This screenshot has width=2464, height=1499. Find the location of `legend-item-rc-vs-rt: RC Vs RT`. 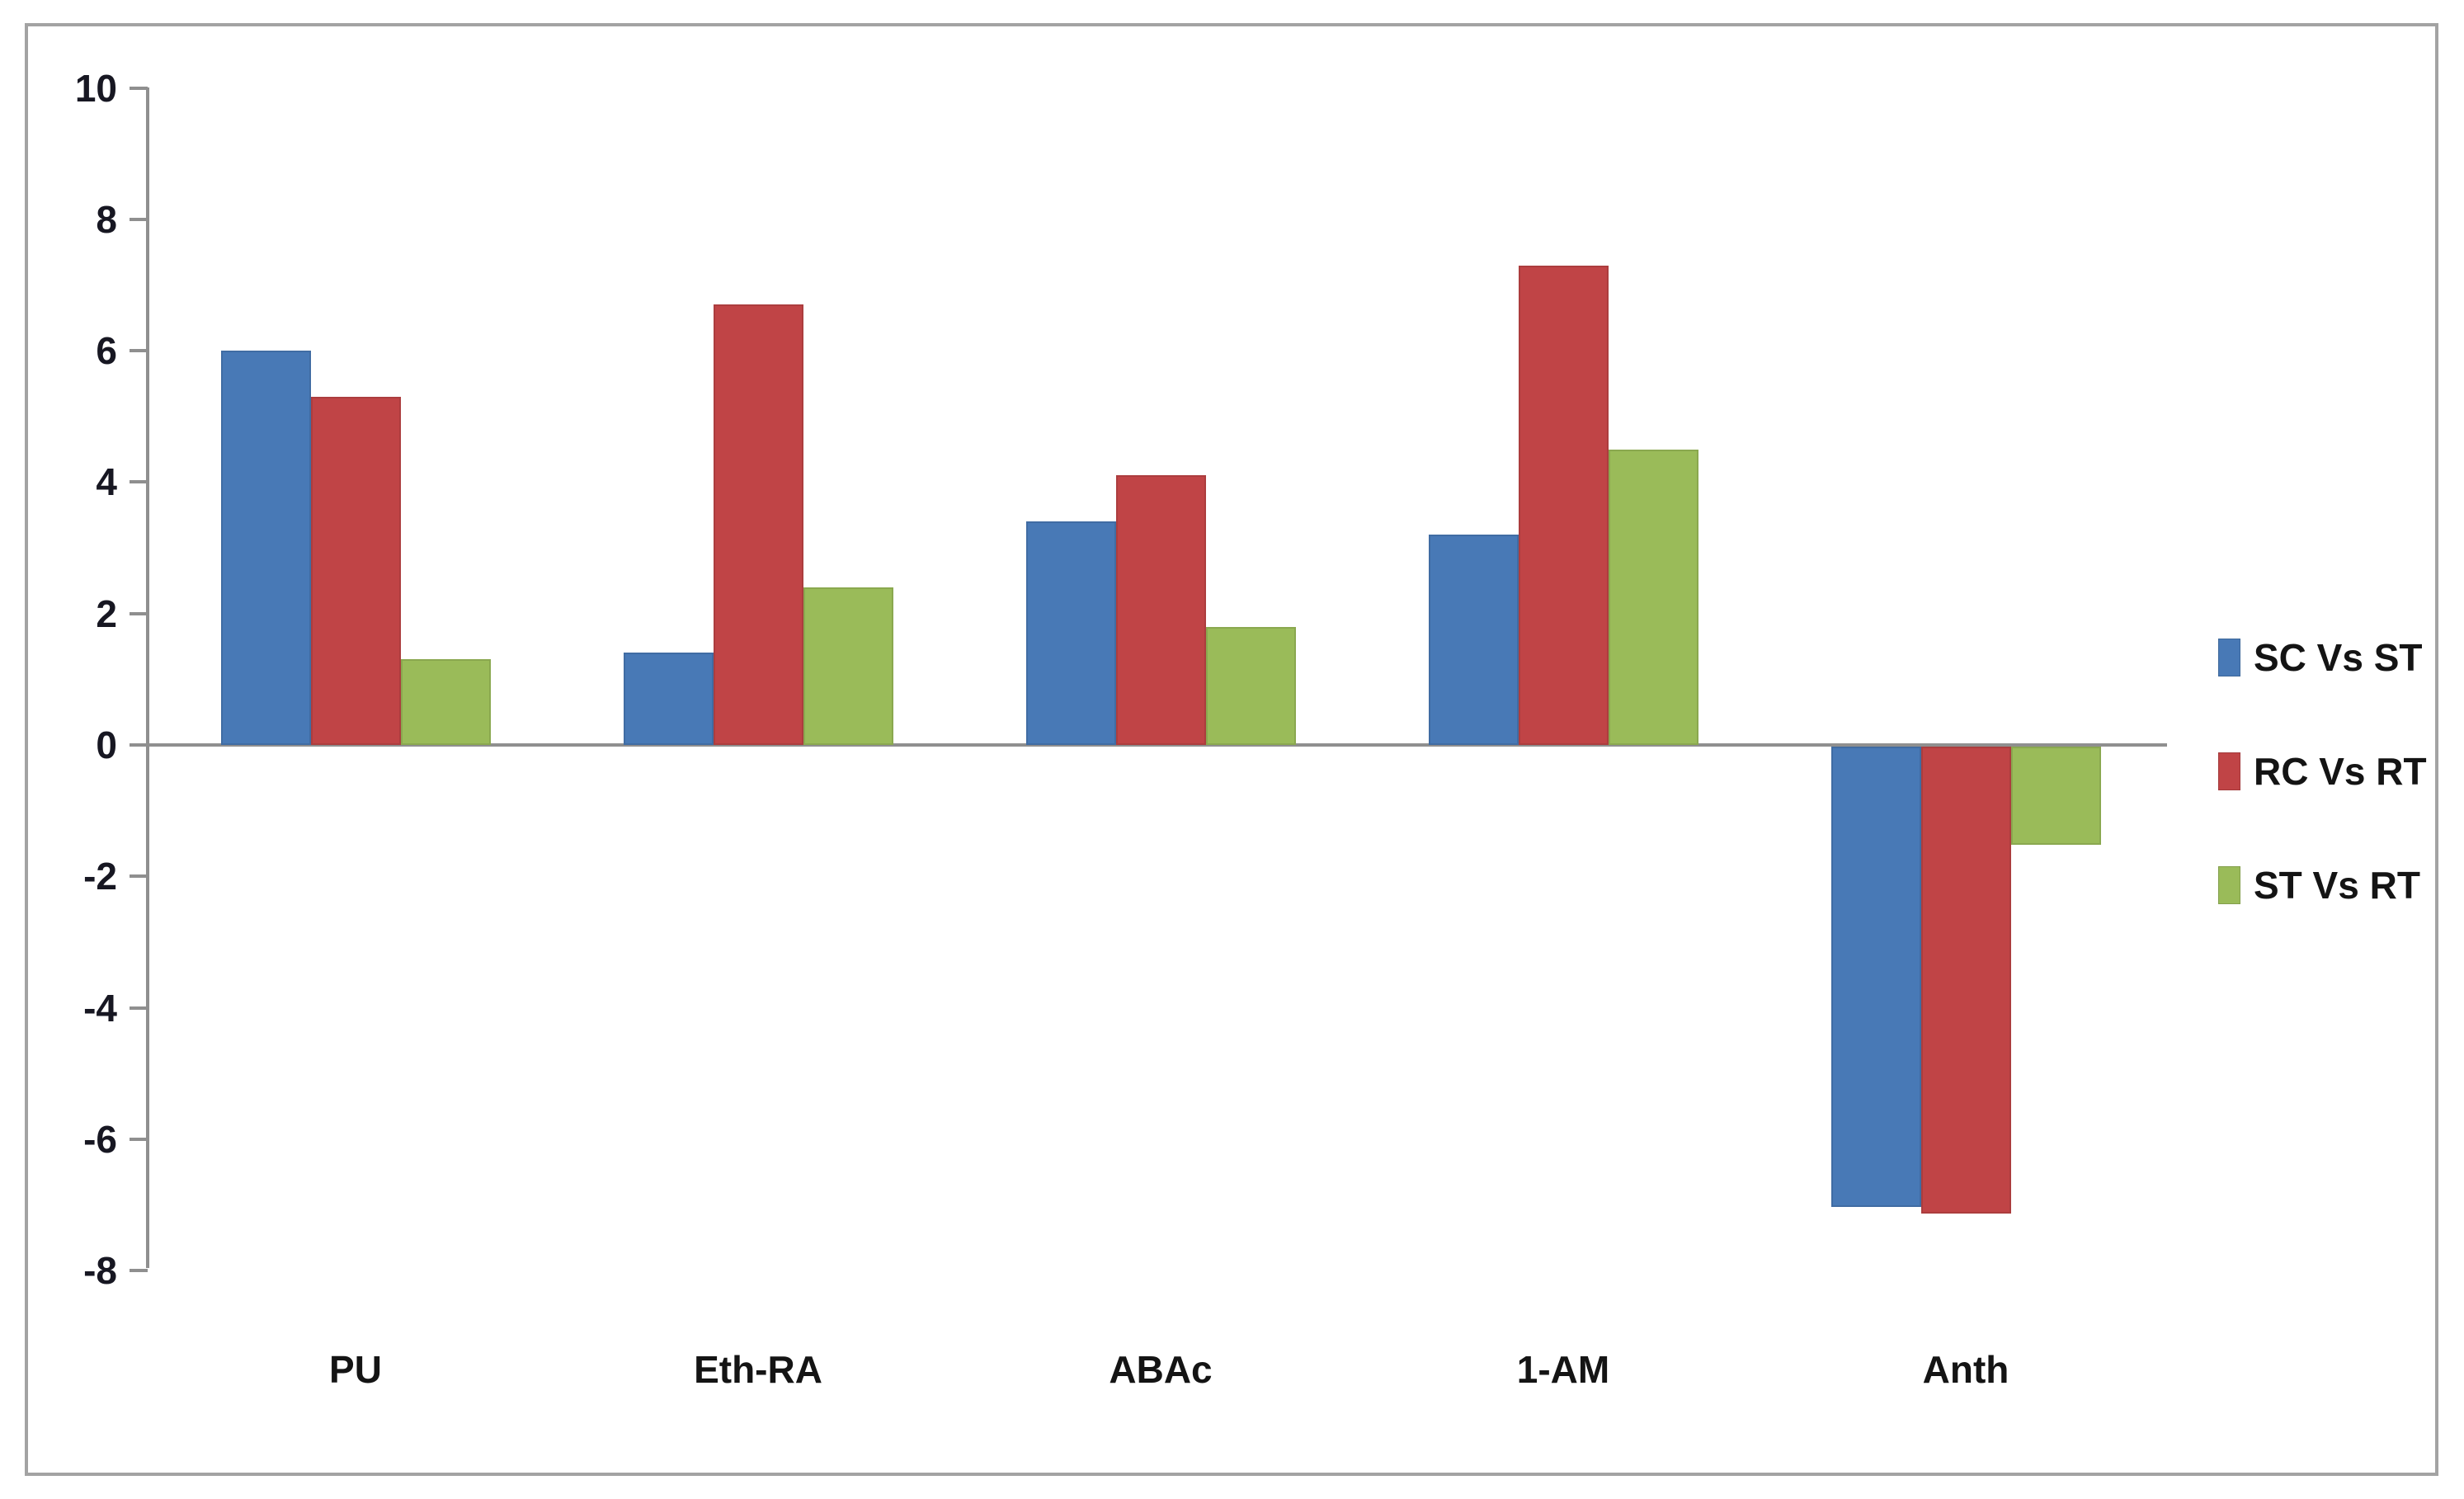

legend-item-rc-vs-rt: RC Vs RT is located at coordinates (2322, 771).